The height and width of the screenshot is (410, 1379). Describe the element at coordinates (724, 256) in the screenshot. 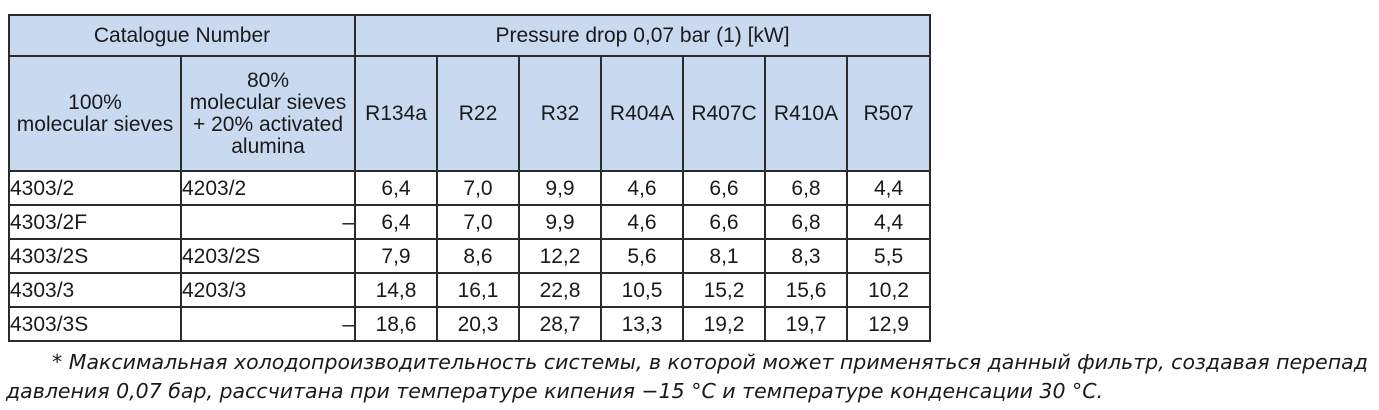

I see `value-cell: 8,1` at that location.